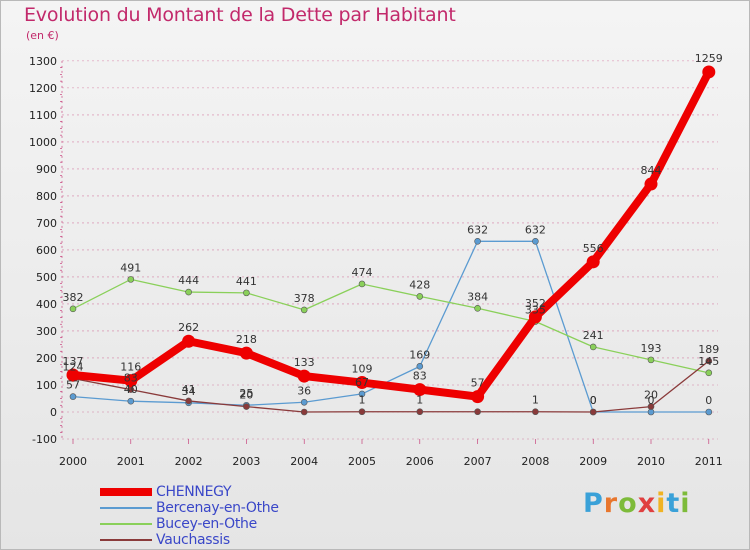 The width and height of the screenshot is (750, 550). What do you see at coordinates (593, 461) in the screenshot?
I see `x-tick-label: 2009` at bounding box center [593, 461].